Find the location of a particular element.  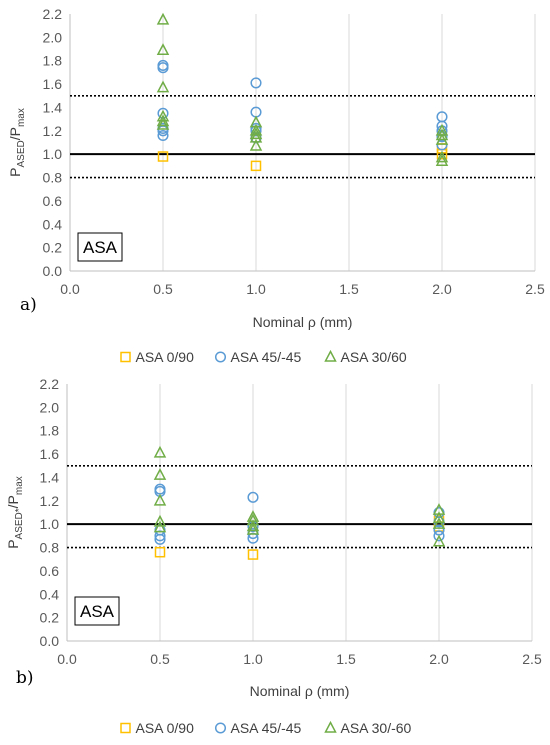

legend-entry-label: ASA 30/60 is located at coordinates (374, 357).